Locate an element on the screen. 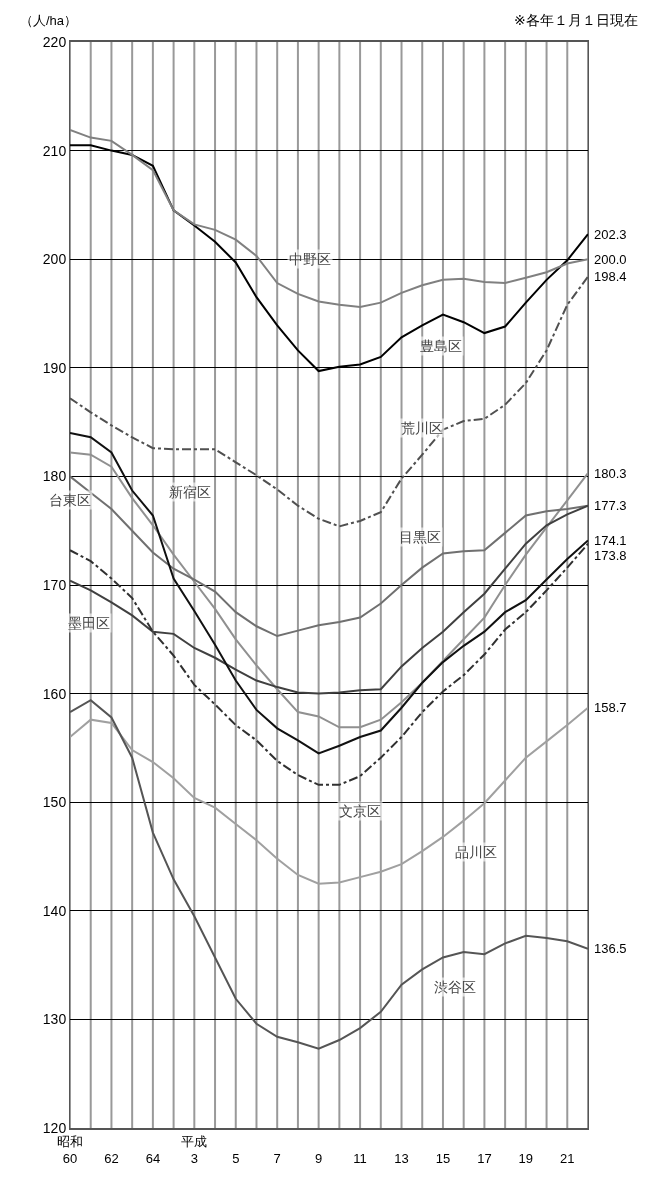 The image size is (656, 1180). data-label: 200.0 is located at coordinates (610, 259).